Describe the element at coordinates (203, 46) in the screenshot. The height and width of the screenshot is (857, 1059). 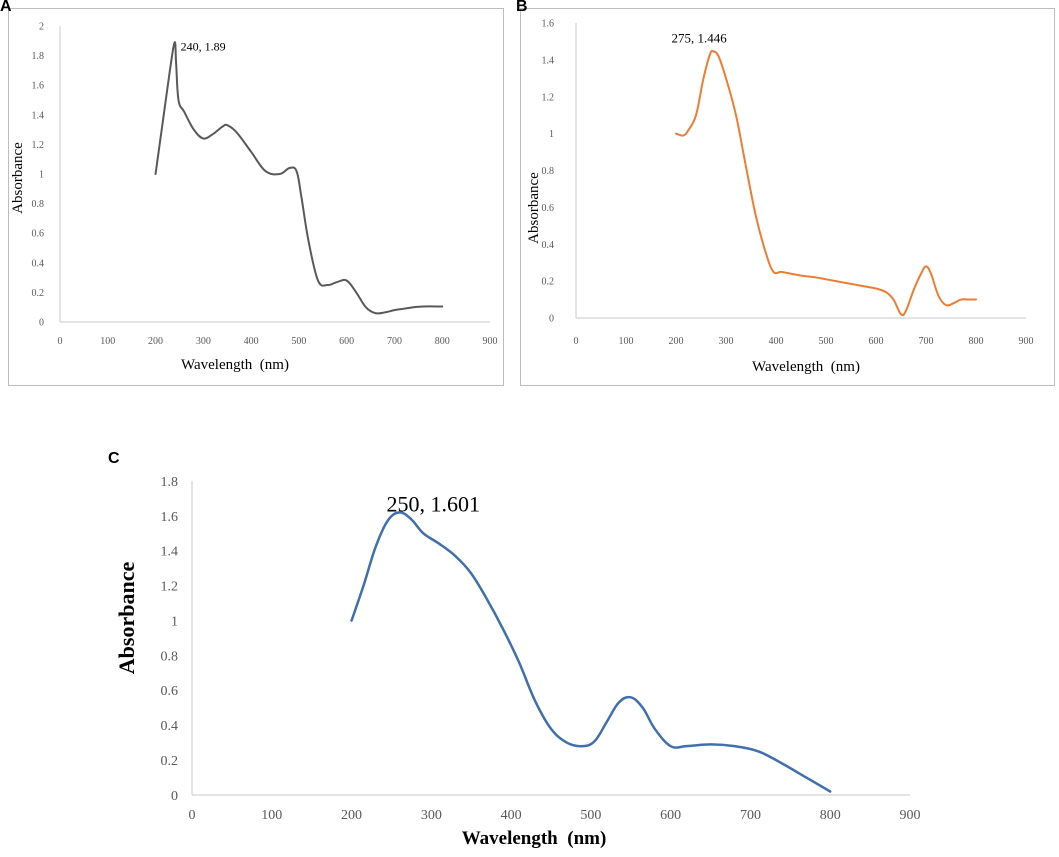
I see `peak-annotation: 240, 1.89` at that location.